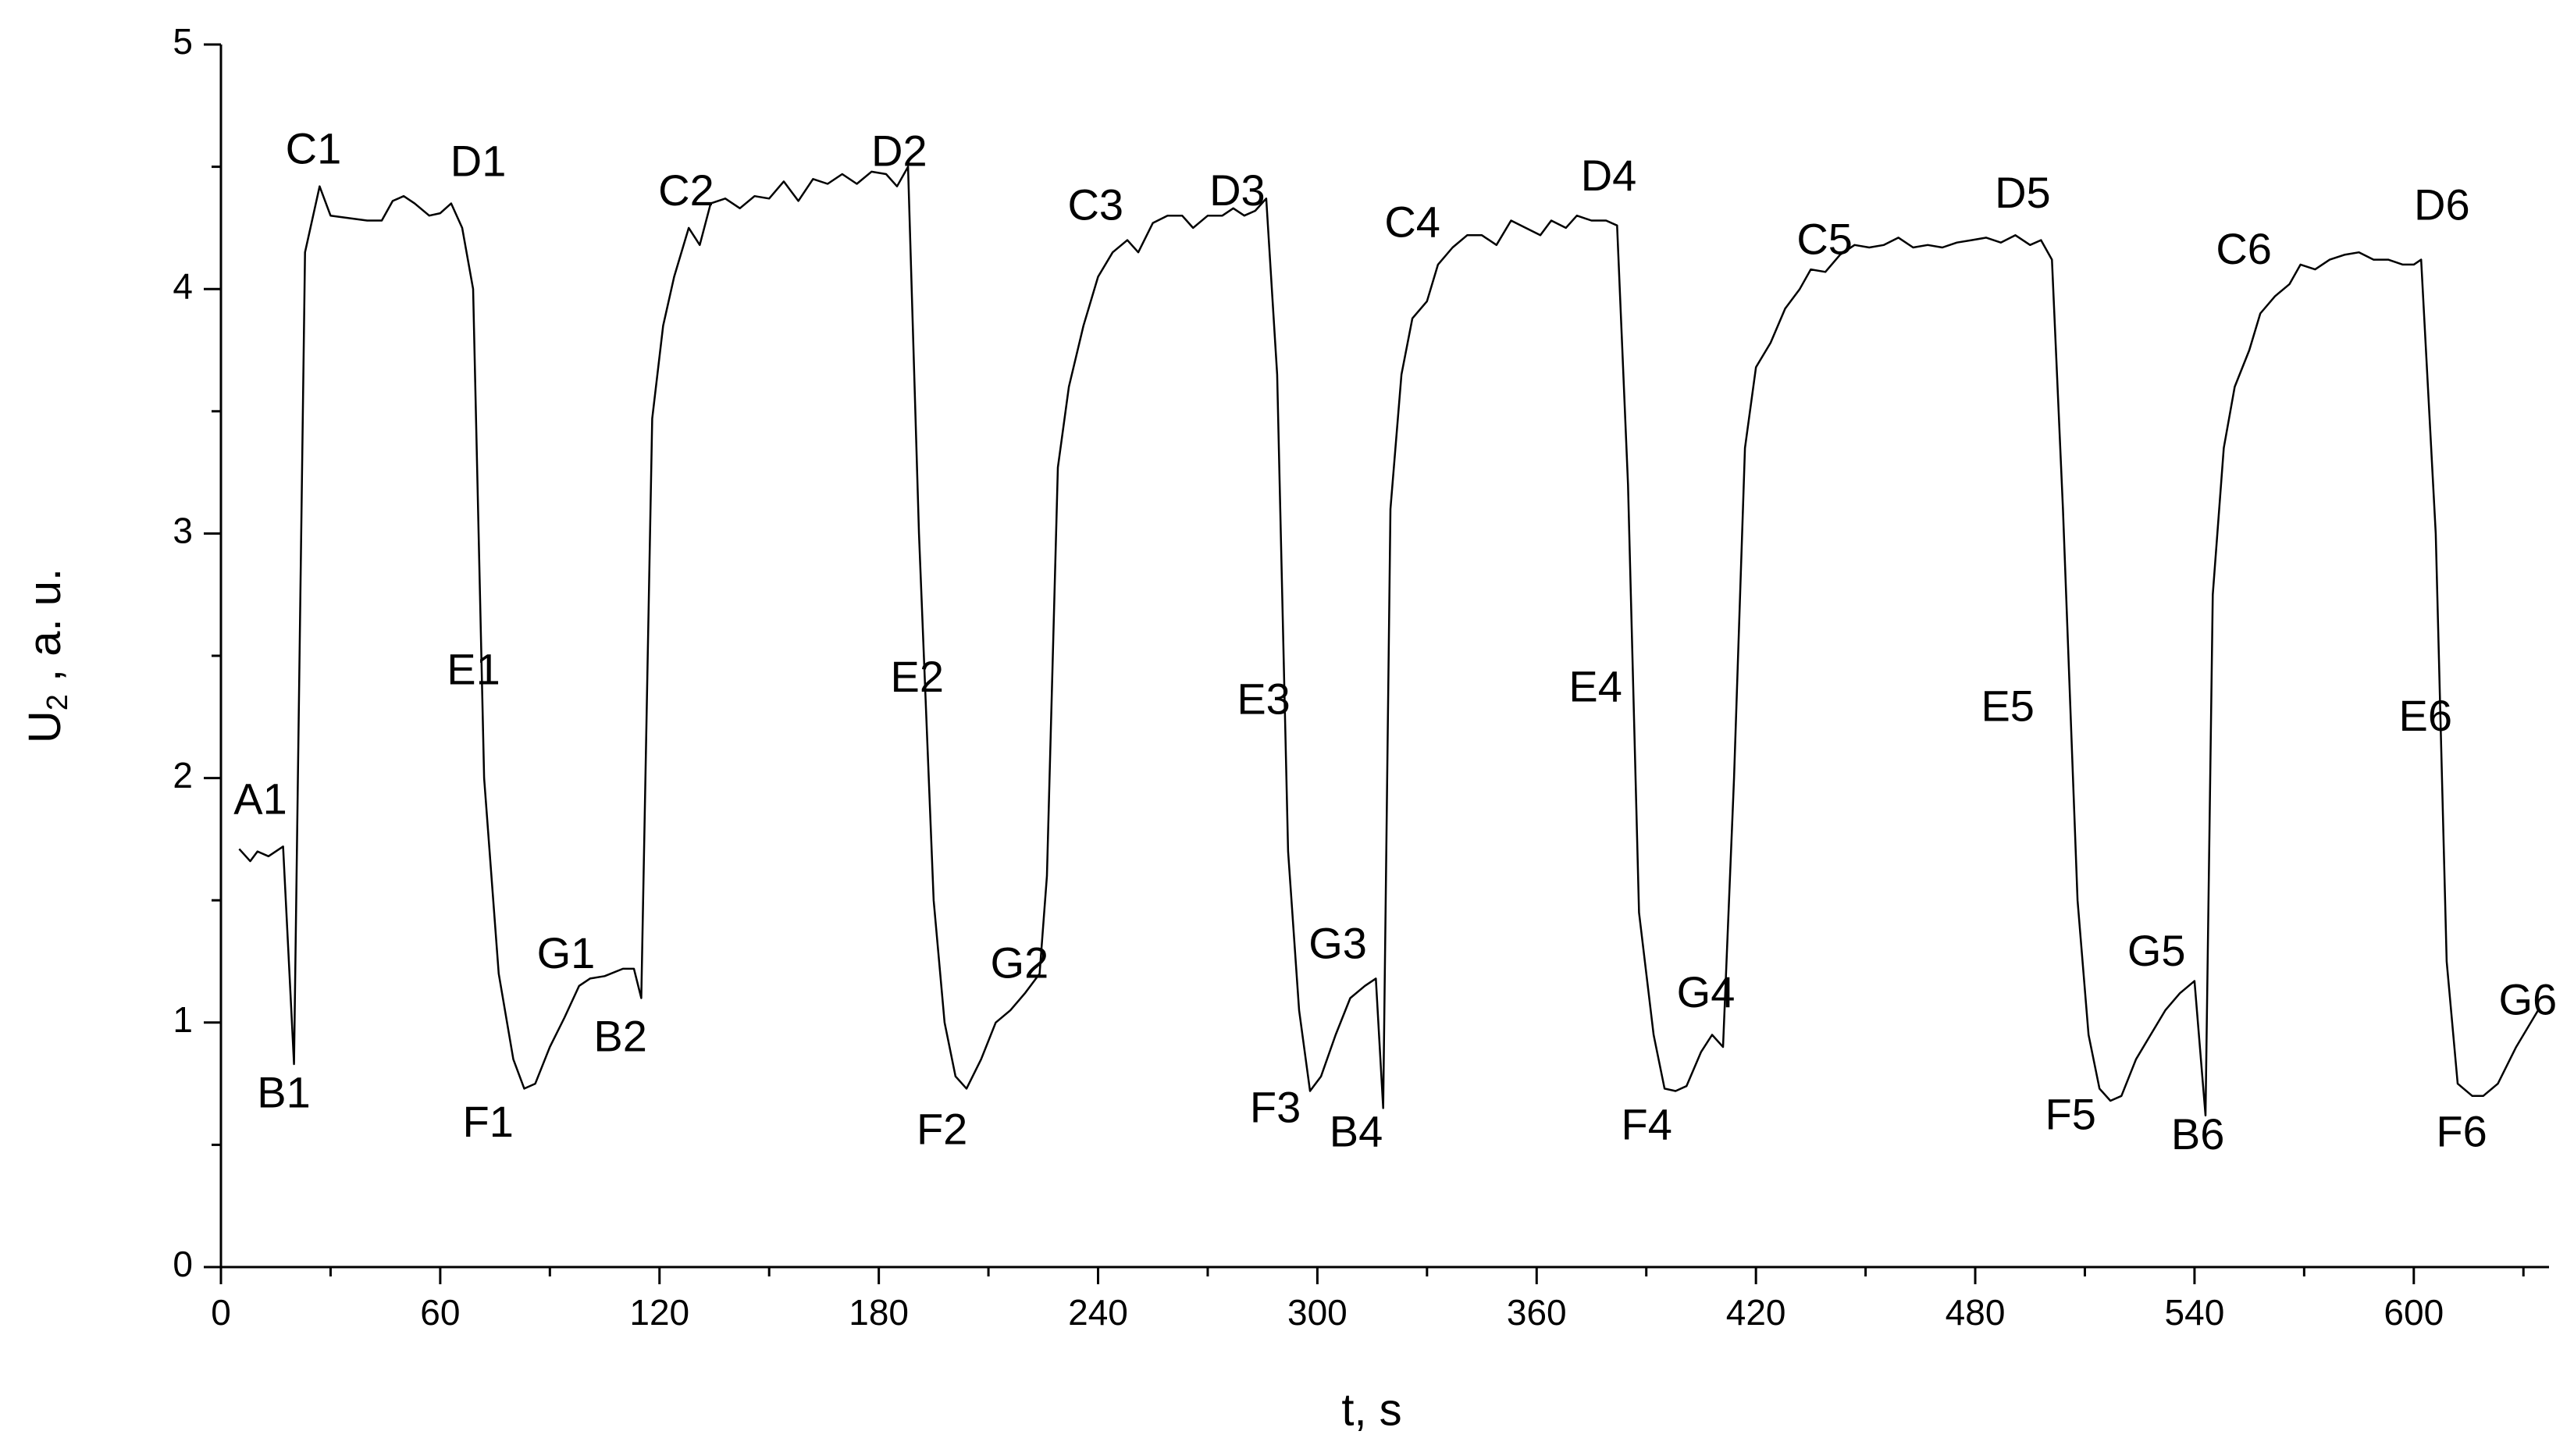 This screenshot has width=2574, height=1456. I want to click on y-tick-label: 5, so click(183, 41).